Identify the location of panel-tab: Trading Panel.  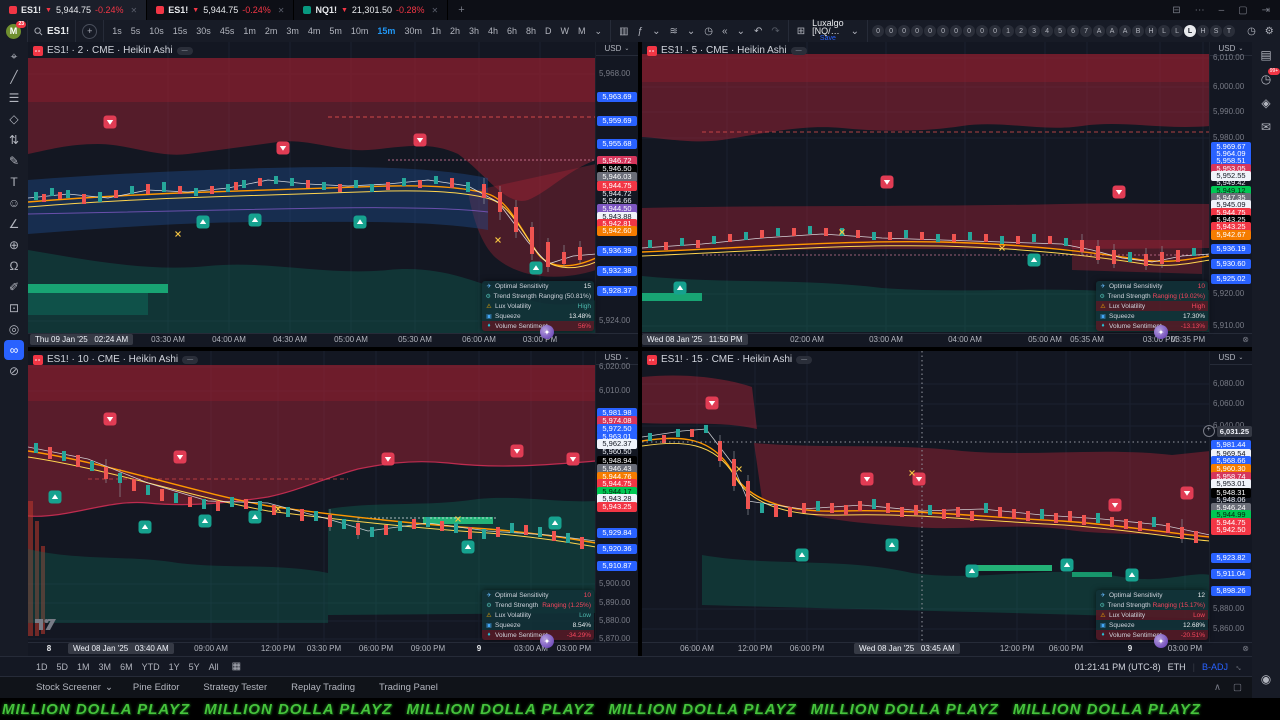
(408, 687).